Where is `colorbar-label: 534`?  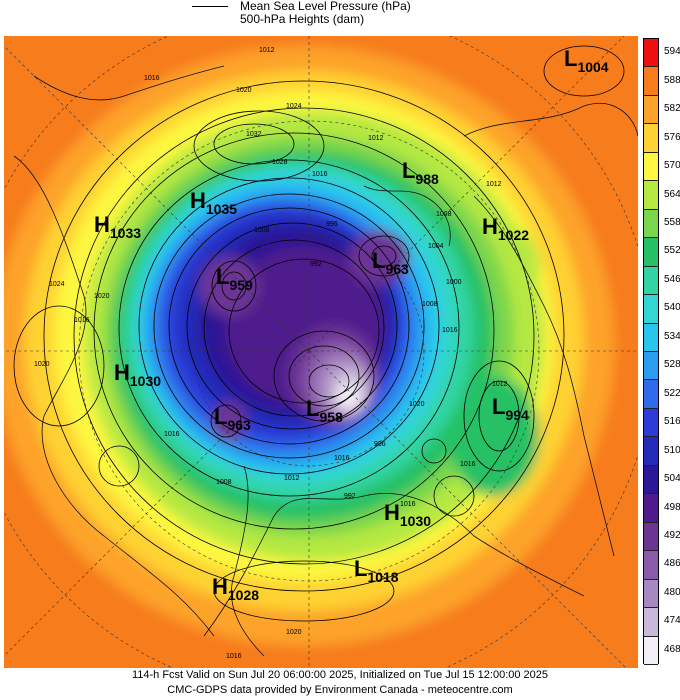
colorbar-label: 534 is located at coordinates (672, 336).